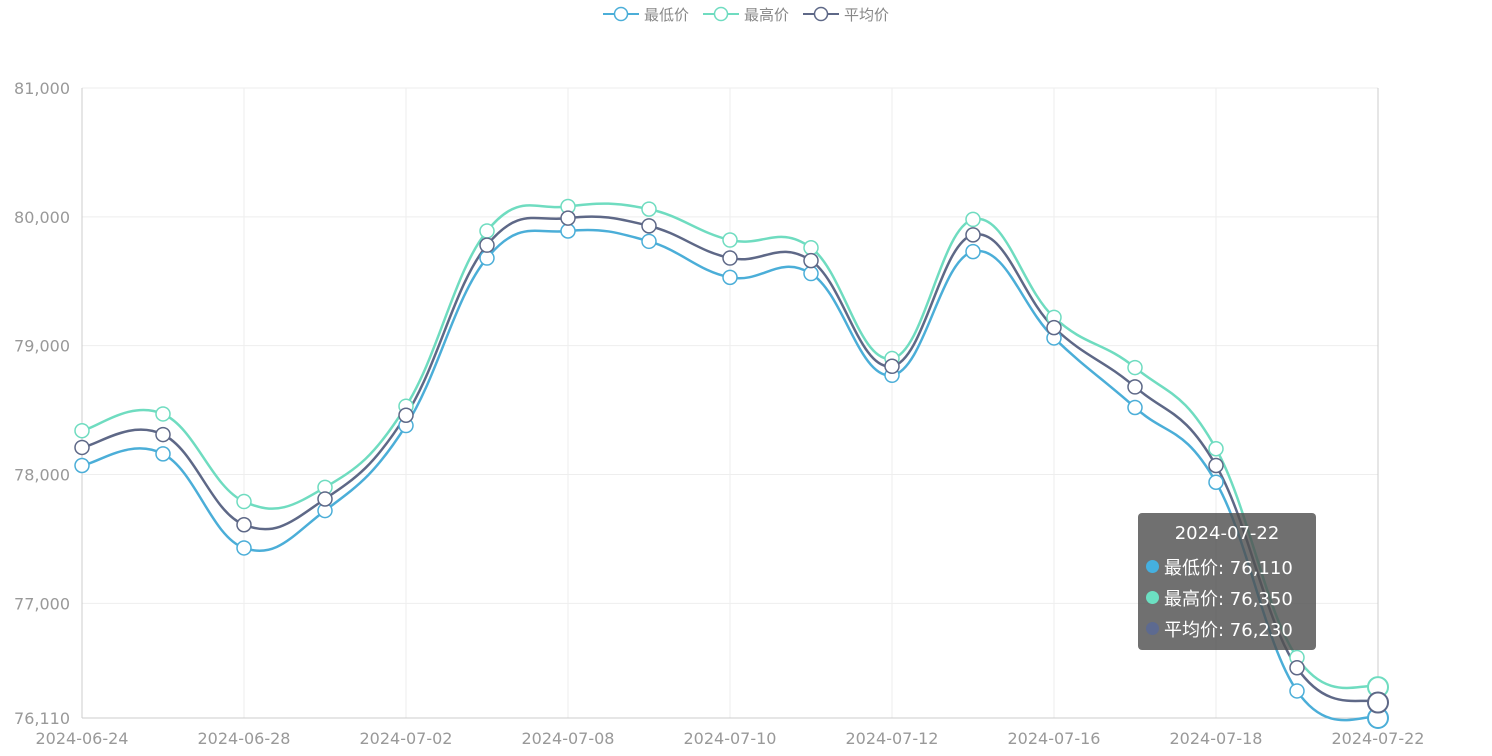 Image resolution: width=1492 pixels, height=756 pixels. Describe the element at coordinates (730, 738) in the screenshot. I see `x-tick-label: 2024-07-10` at that location.